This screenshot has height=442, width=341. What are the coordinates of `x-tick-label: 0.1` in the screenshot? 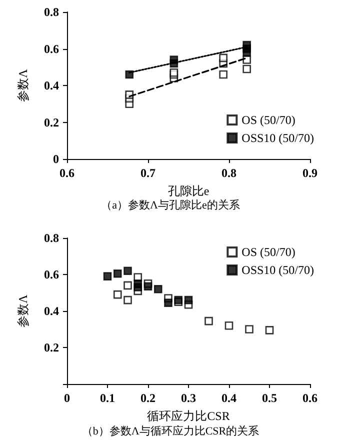 It's located at (107, 398).